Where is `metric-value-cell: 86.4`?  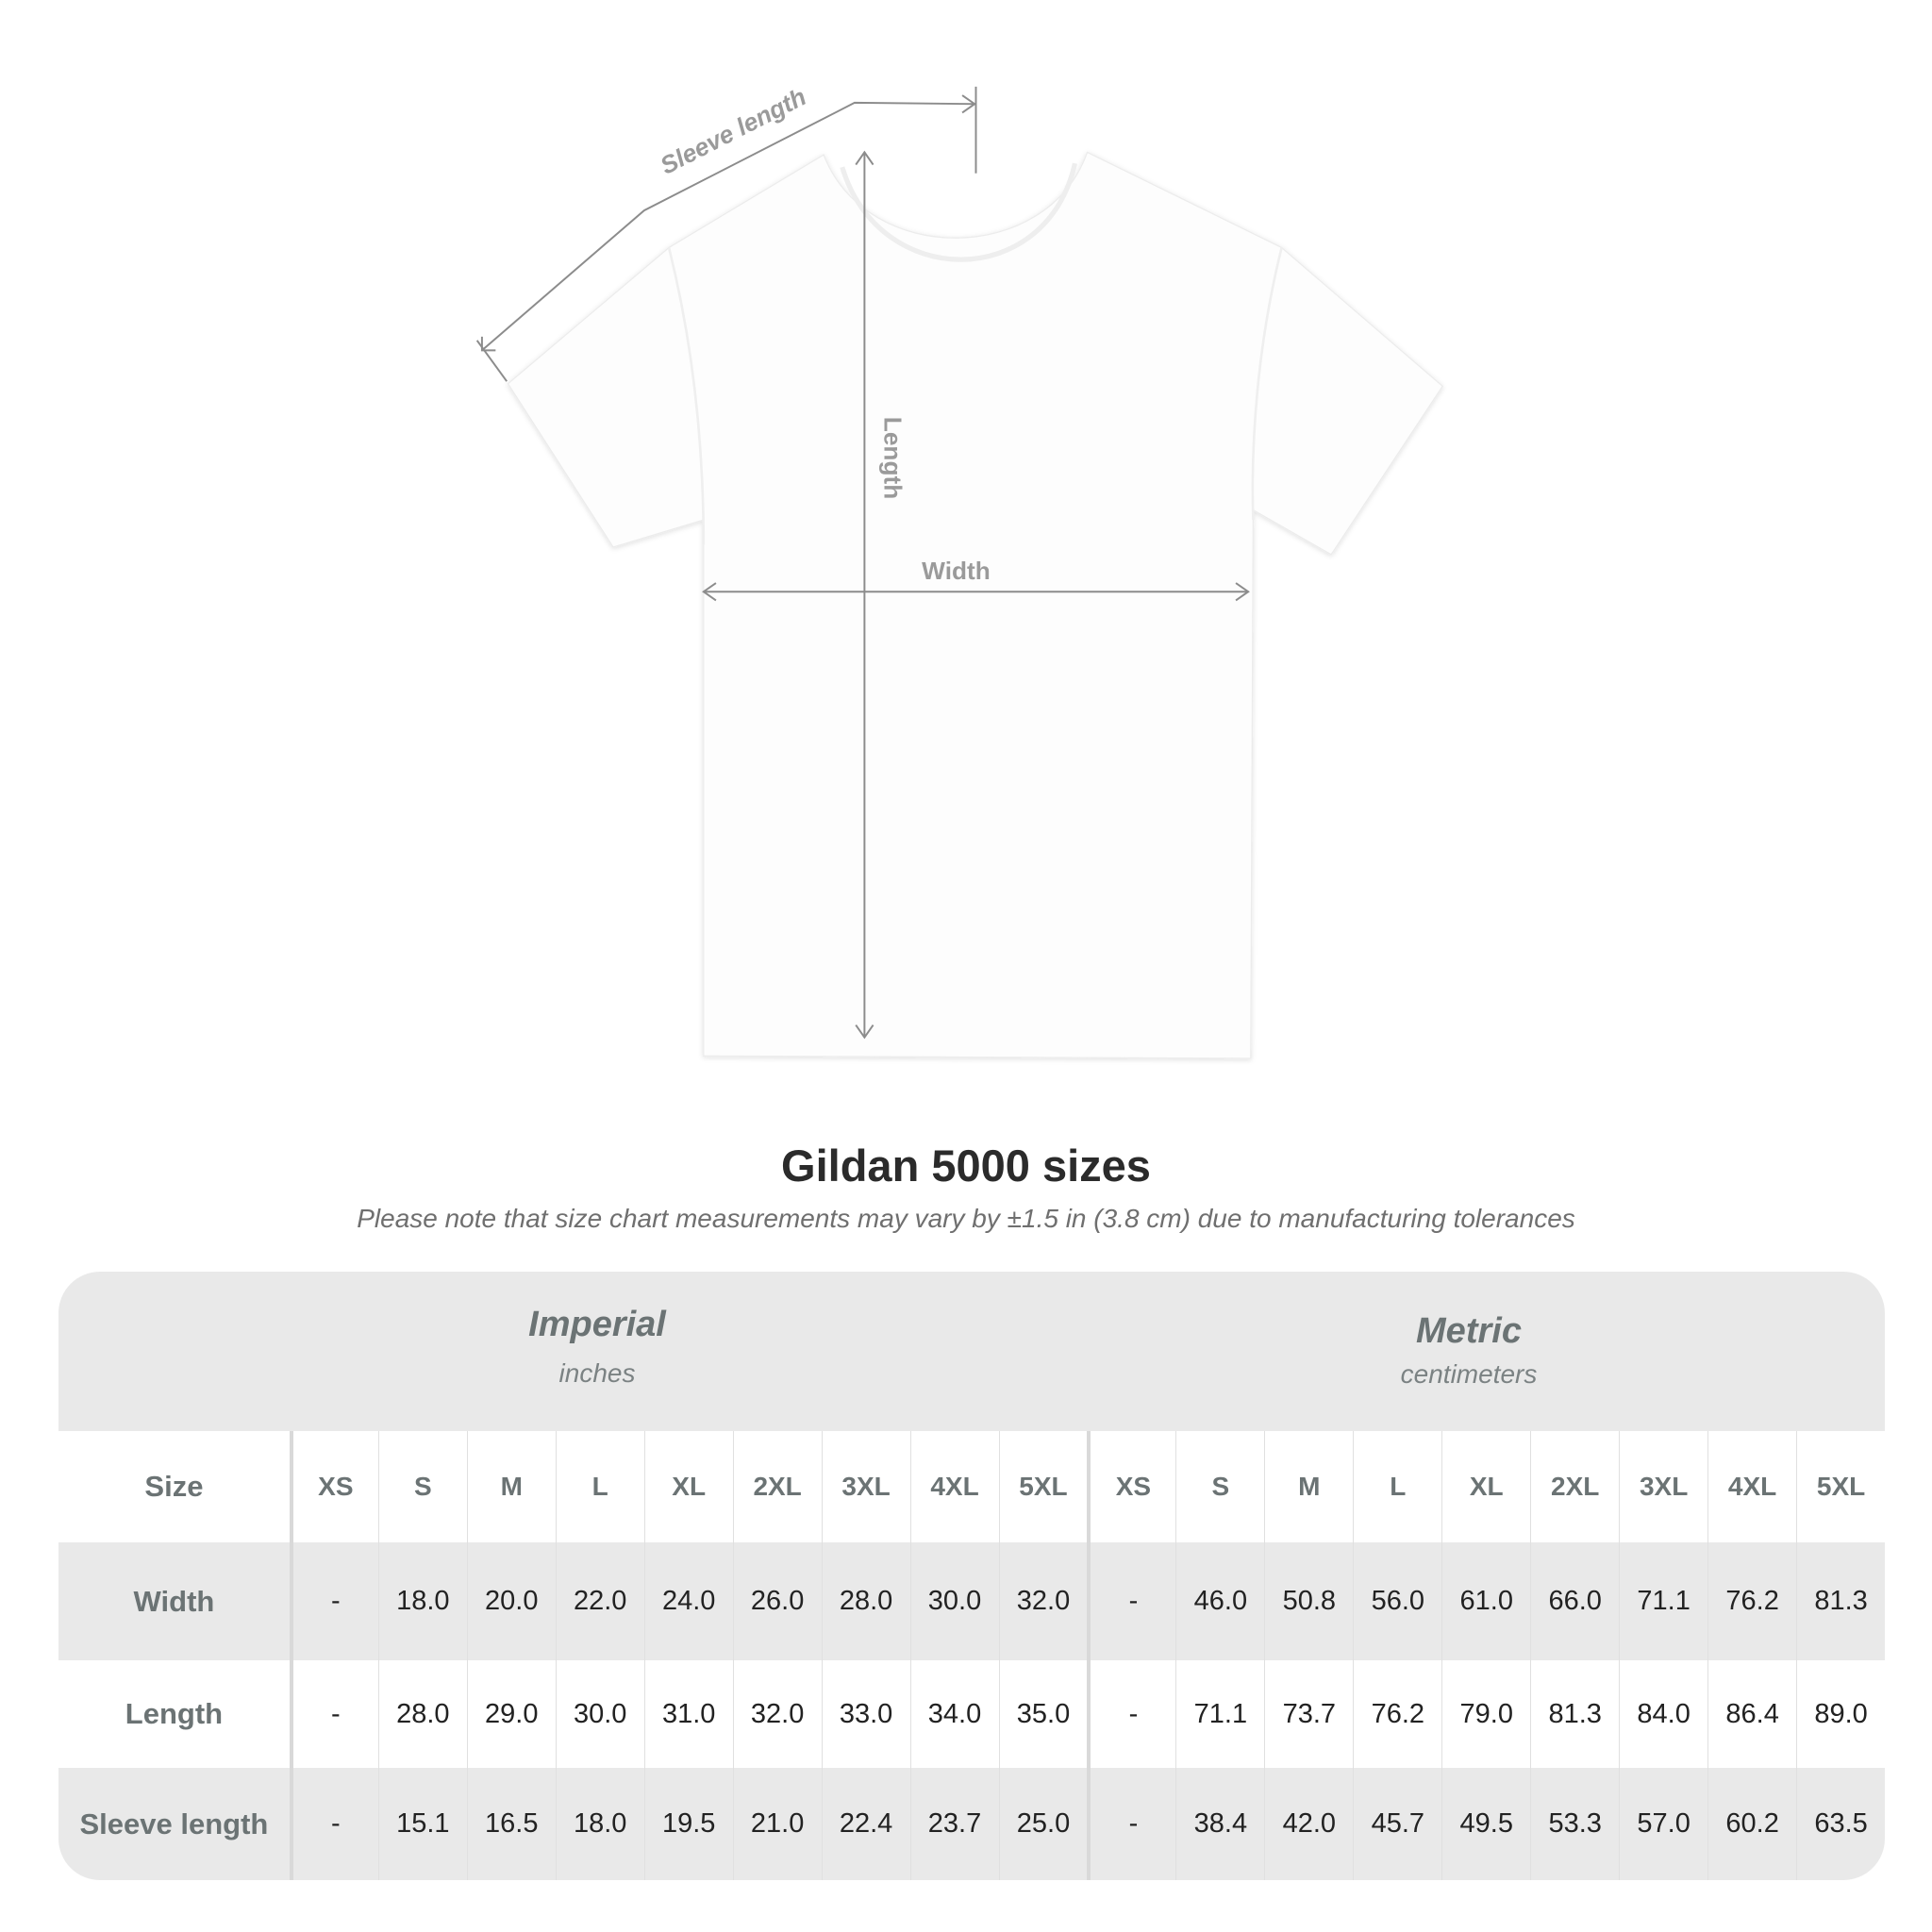
metric-value-cell: 86.4 is located at coordinates (1751, 1714).